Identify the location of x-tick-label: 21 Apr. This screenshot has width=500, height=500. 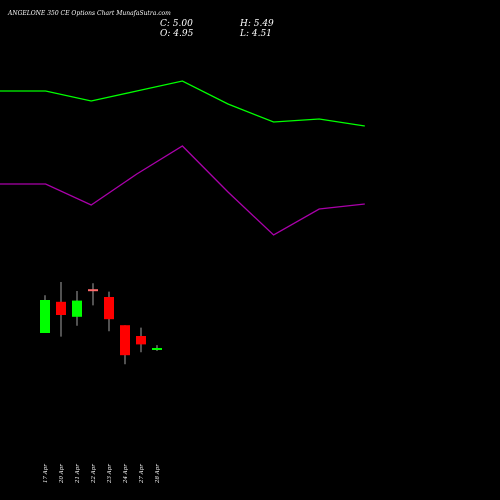
(78, 474).